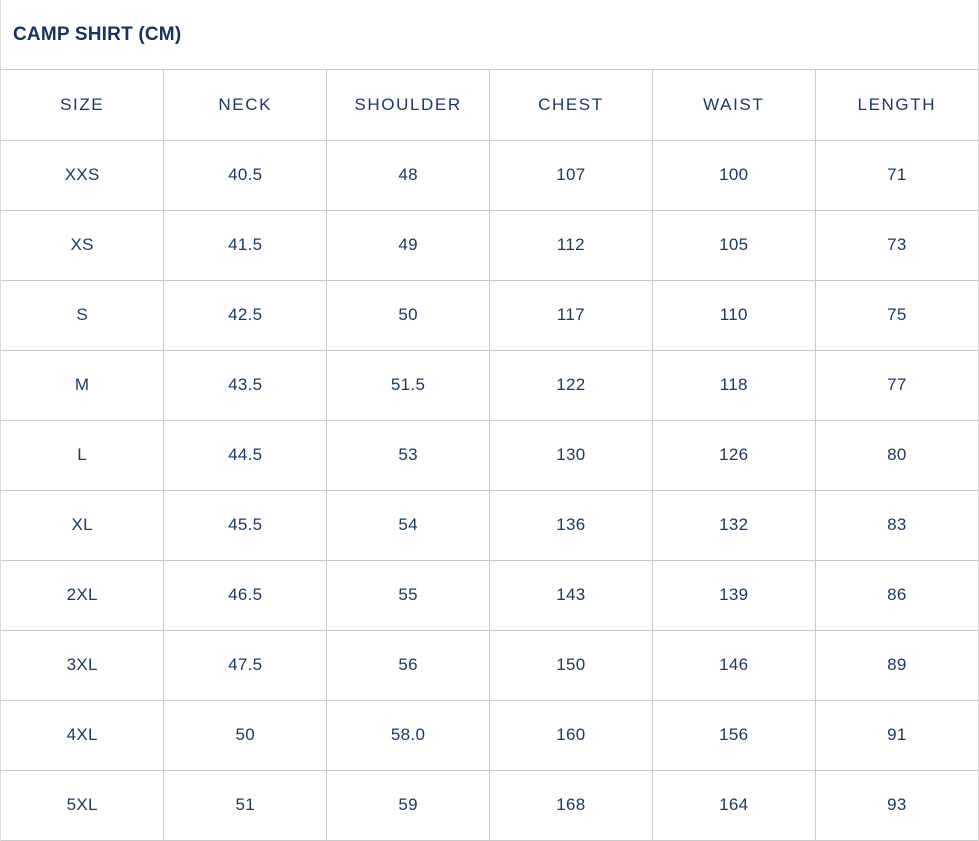 Image resolution: width=979 pixels, height=841 pixels. What do you see at coordinates (734, 385) in the screenshot?
I see `cell-waist: 118` at bounding box center [734, 385].